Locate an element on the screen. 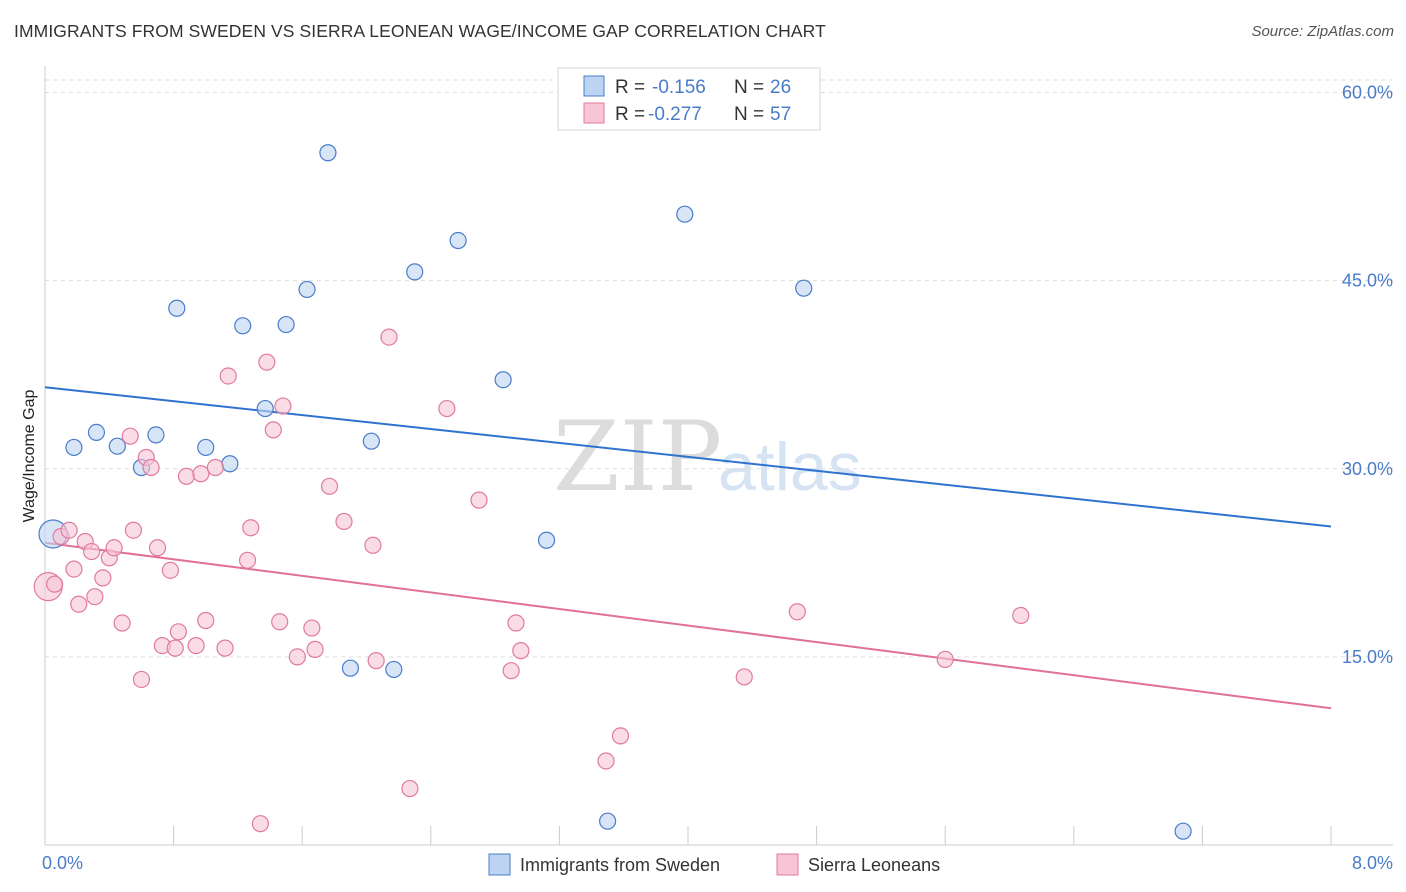  y-tick-label-3: 60.0% is located at coordinates (1367, 93).